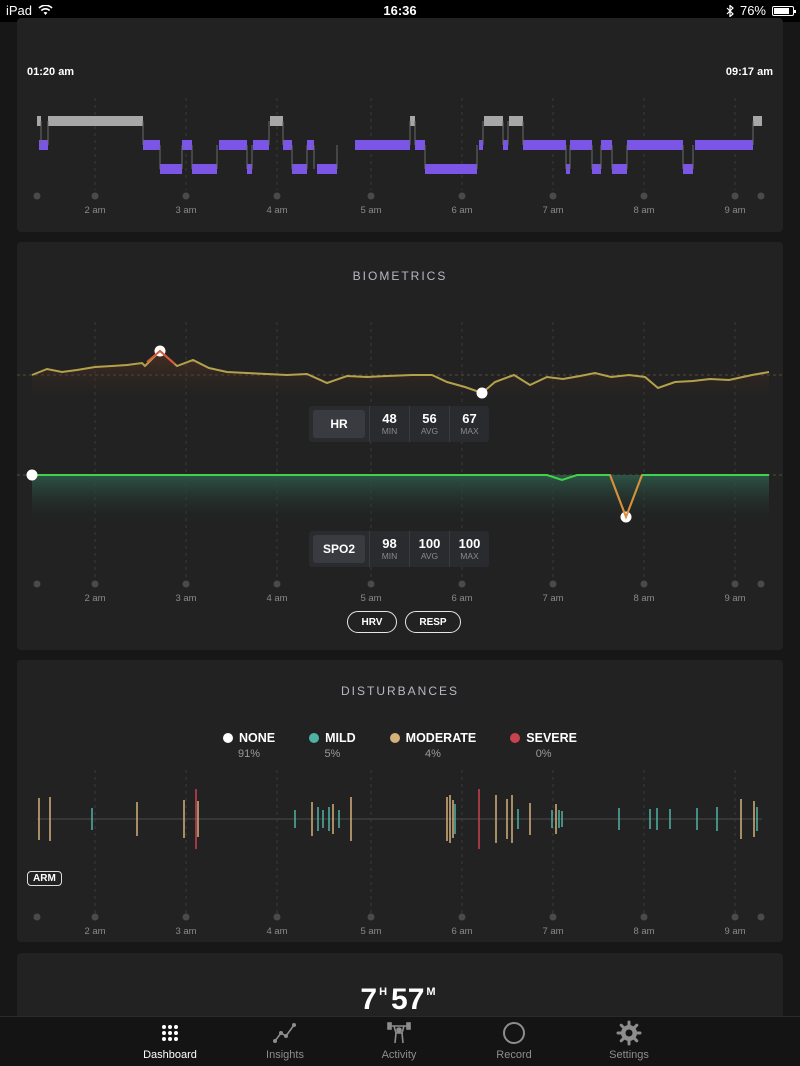  Describe the element at coordinates (433, 622) in the screenshot. I see `resp-button: RESP` at that location.